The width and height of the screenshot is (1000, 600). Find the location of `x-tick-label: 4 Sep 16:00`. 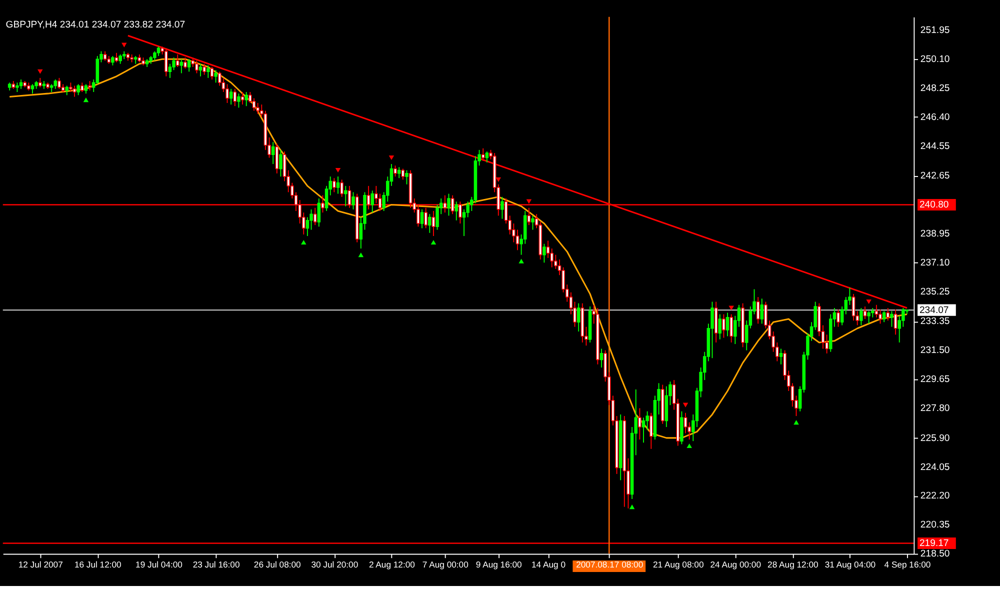

x-tick-label: 4 Sep 16:00 is located at coordinates (907, 565).